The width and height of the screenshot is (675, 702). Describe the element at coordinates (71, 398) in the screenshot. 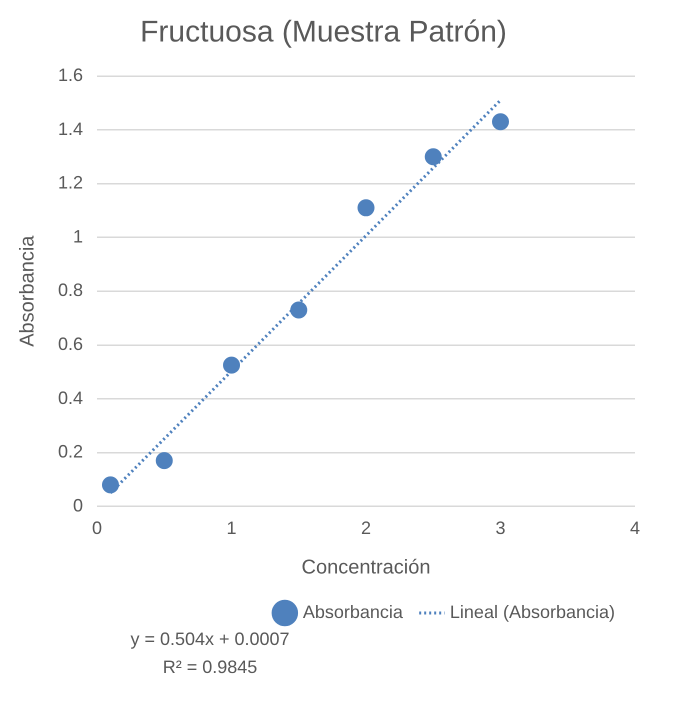

I see `y-tick-label: 0.4` at that location.